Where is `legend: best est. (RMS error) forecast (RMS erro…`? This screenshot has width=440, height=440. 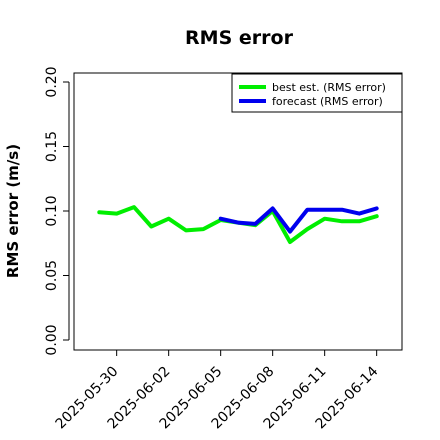 legend: best est. (RMS error) forecast (RMS erro… is located at coordinates (317, 93).